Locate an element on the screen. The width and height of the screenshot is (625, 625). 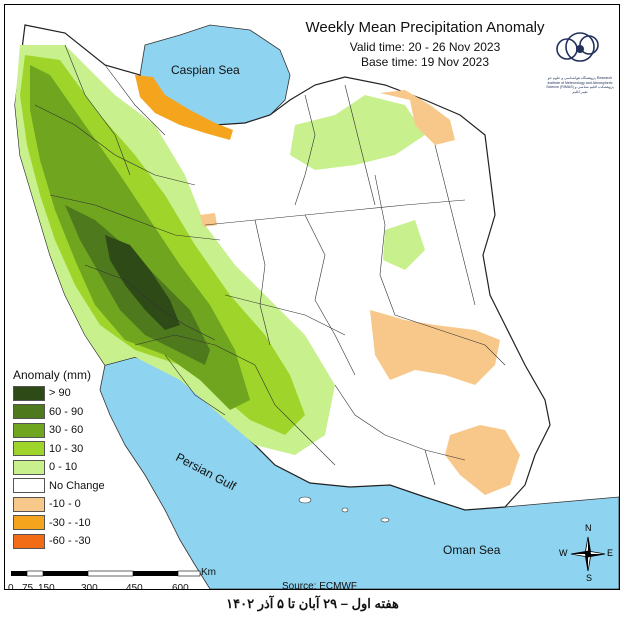
compass-e: E is located at coordinates (610, 553).